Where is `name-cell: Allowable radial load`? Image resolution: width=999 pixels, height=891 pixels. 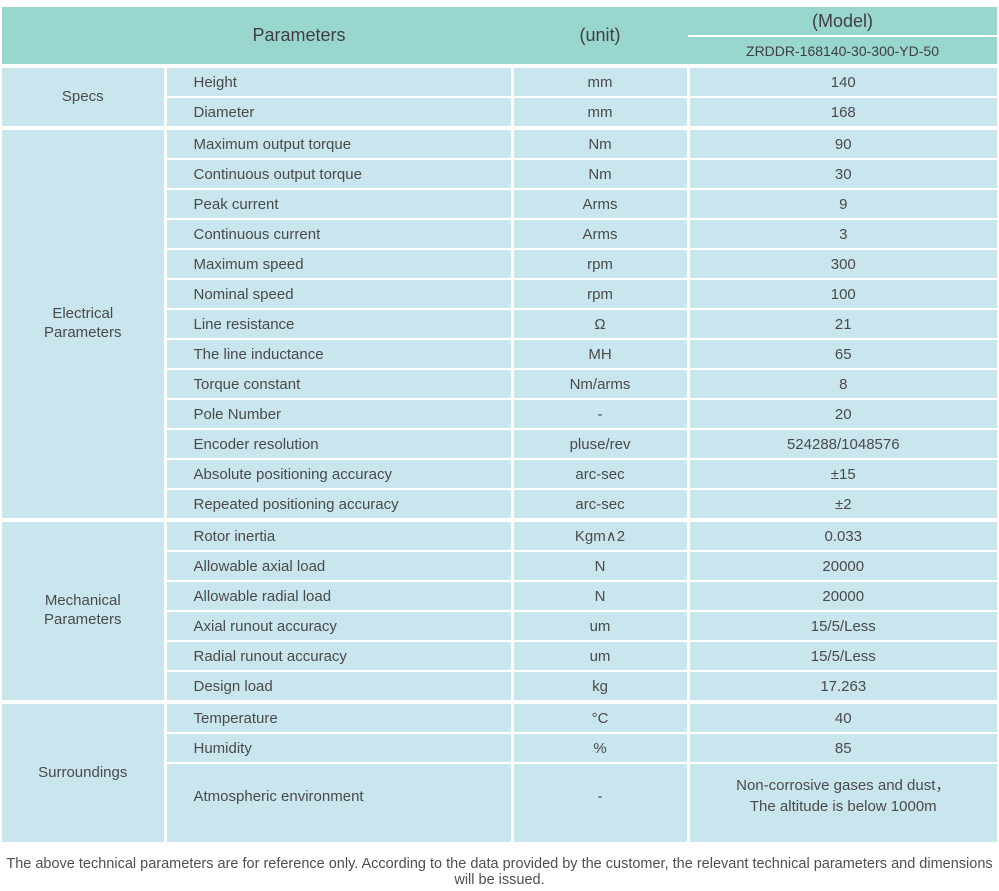
name-cell: Allowable radial load is located at coordinates (339, 595).